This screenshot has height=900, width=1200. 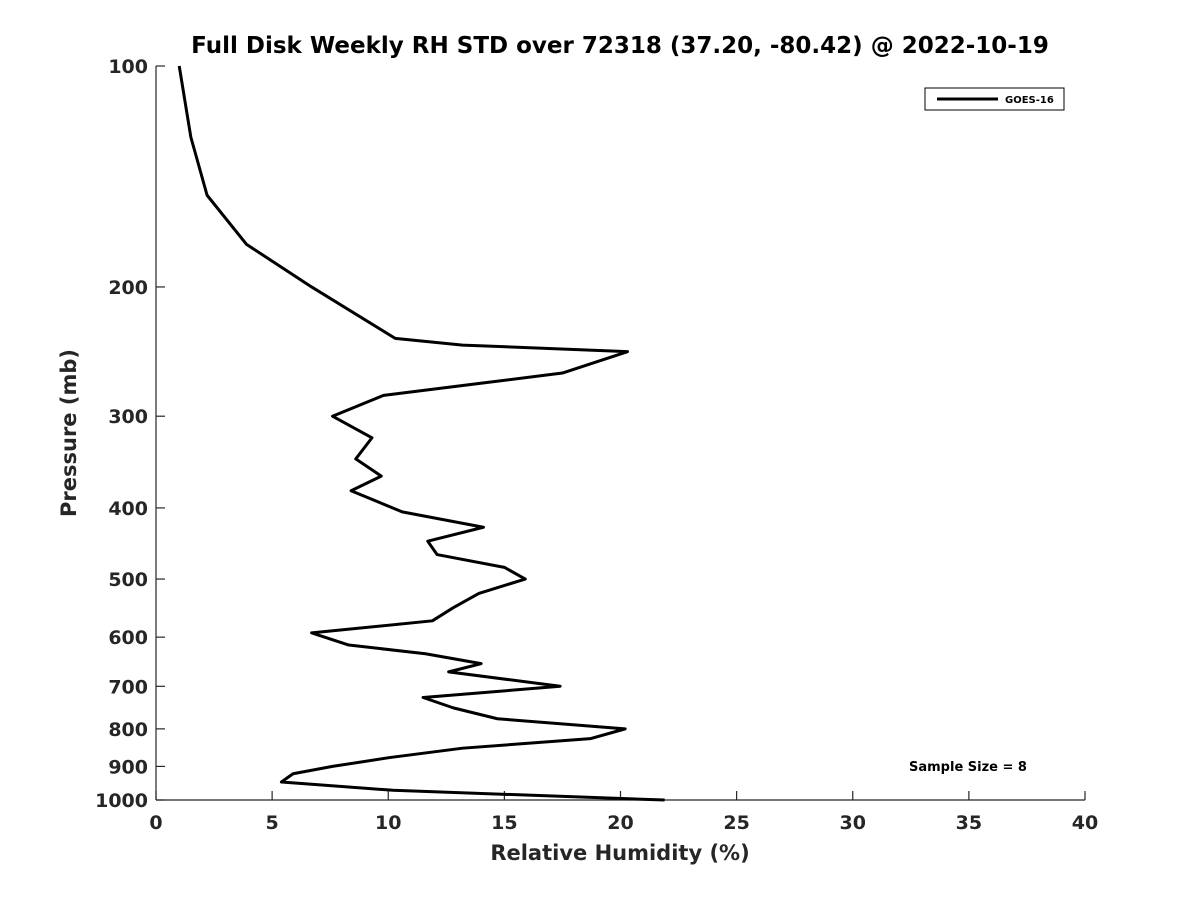 What do you see at coordinates (619, 853) in the screenshot?
I see `x-axis-label: Relative Humidity (%)` at bounding box center [619, 853].